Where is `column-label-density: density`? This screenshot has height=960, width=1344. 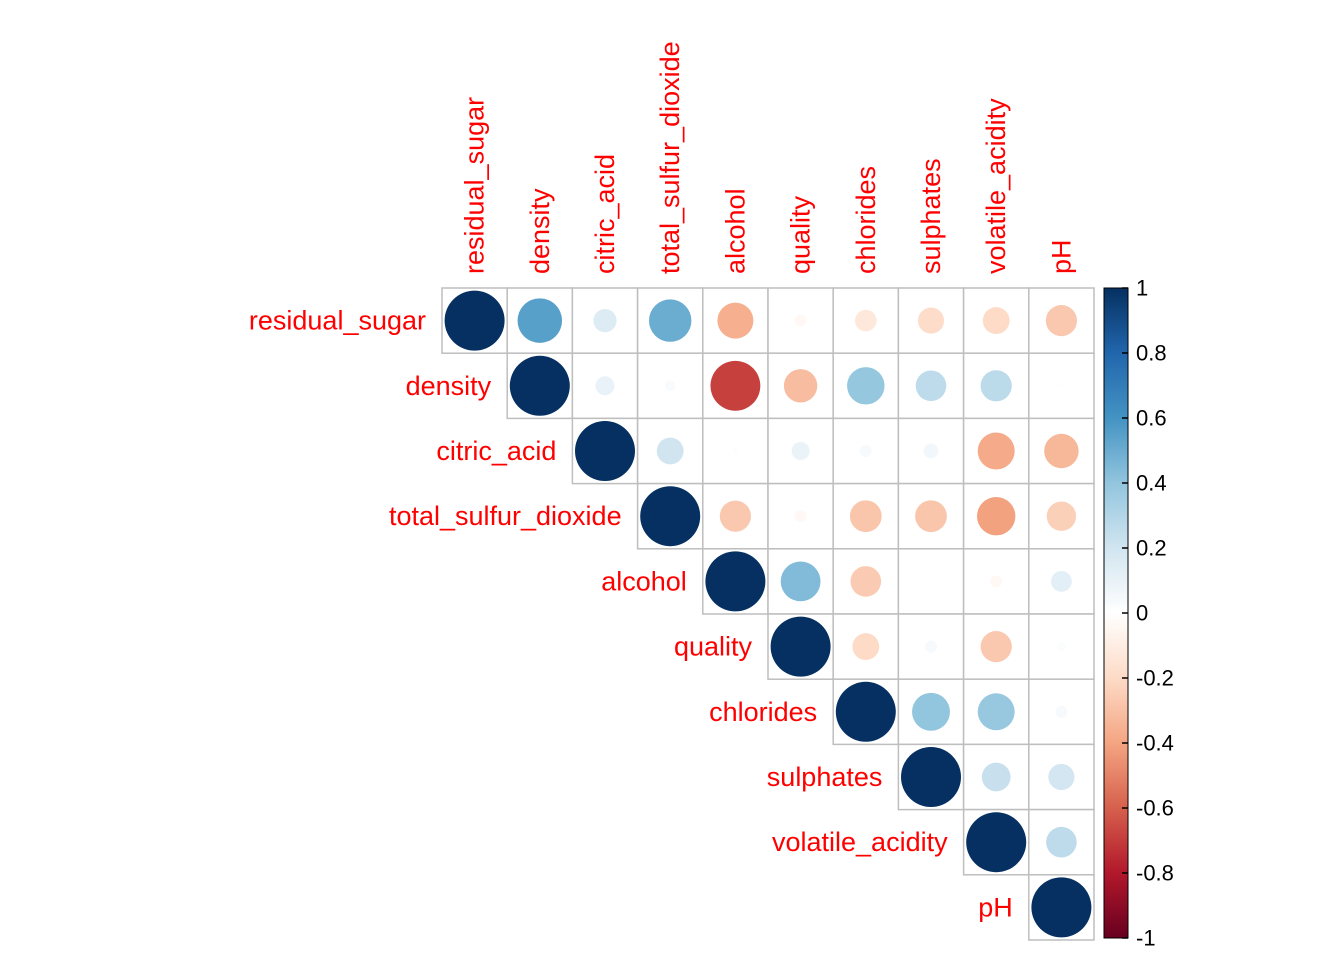 column-label-density: density is located at coordinates (540, 231).